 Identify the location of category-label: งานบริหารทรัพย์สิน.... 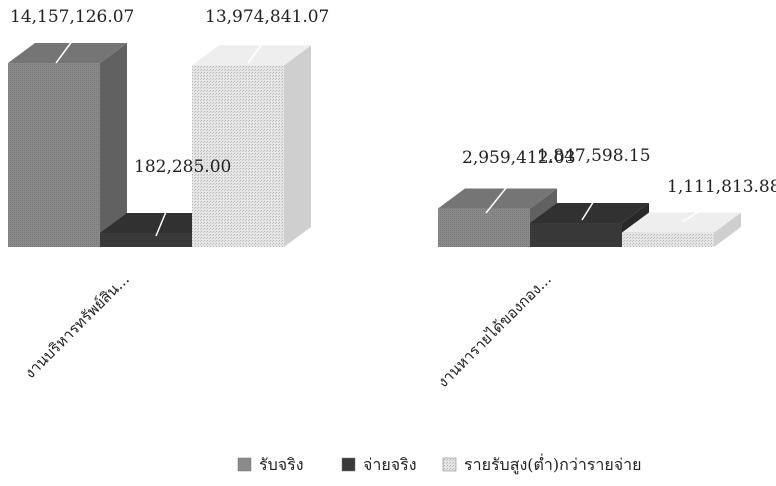
(77, 326).